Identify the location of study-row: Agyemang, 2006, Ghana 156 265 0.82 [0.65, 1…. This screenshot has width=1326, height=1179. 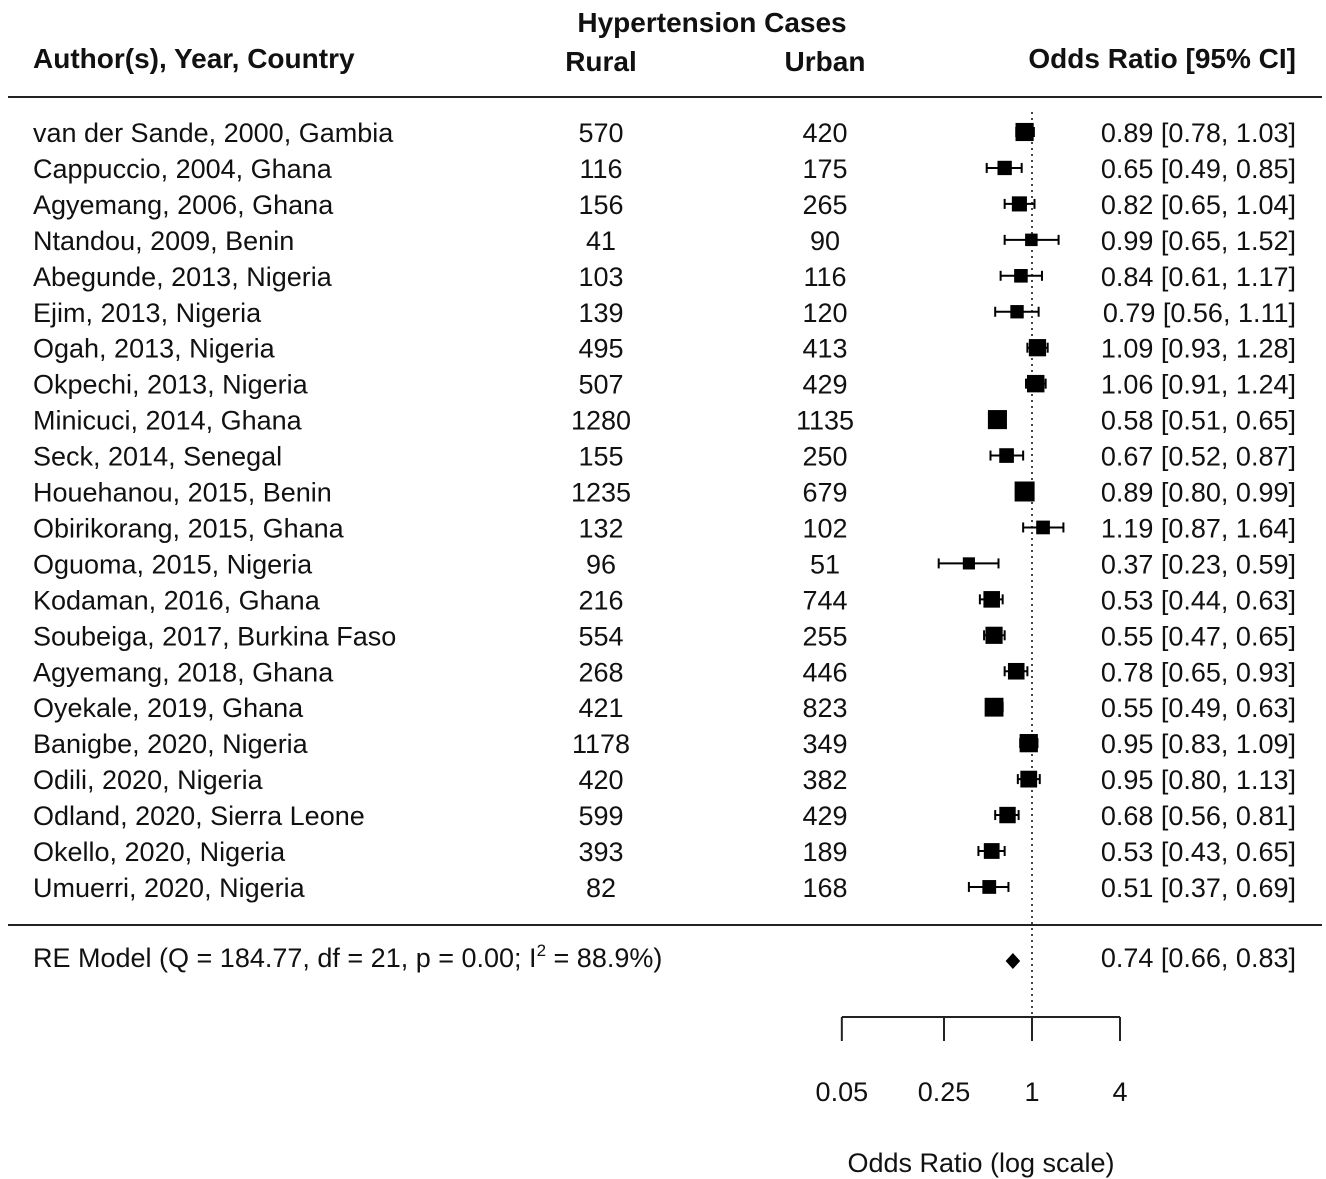
(664, 205).